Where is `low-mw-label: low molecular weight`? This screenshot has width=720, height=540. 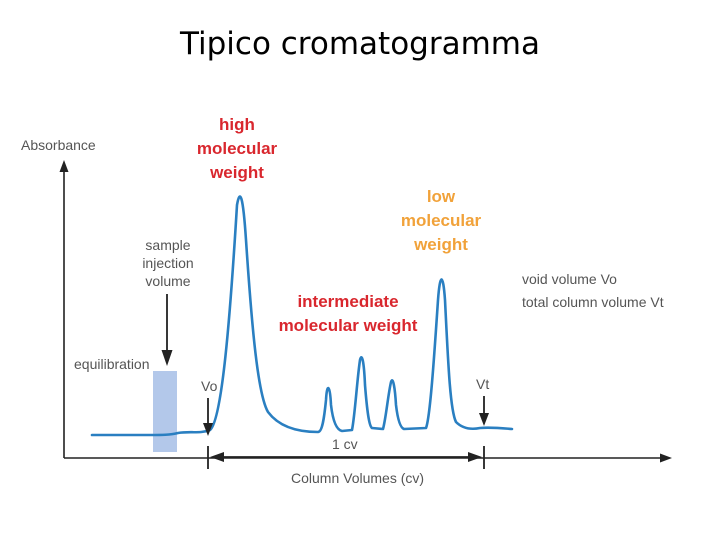
low-mw-label: low molecular weight is located at coordinates (441, 221).